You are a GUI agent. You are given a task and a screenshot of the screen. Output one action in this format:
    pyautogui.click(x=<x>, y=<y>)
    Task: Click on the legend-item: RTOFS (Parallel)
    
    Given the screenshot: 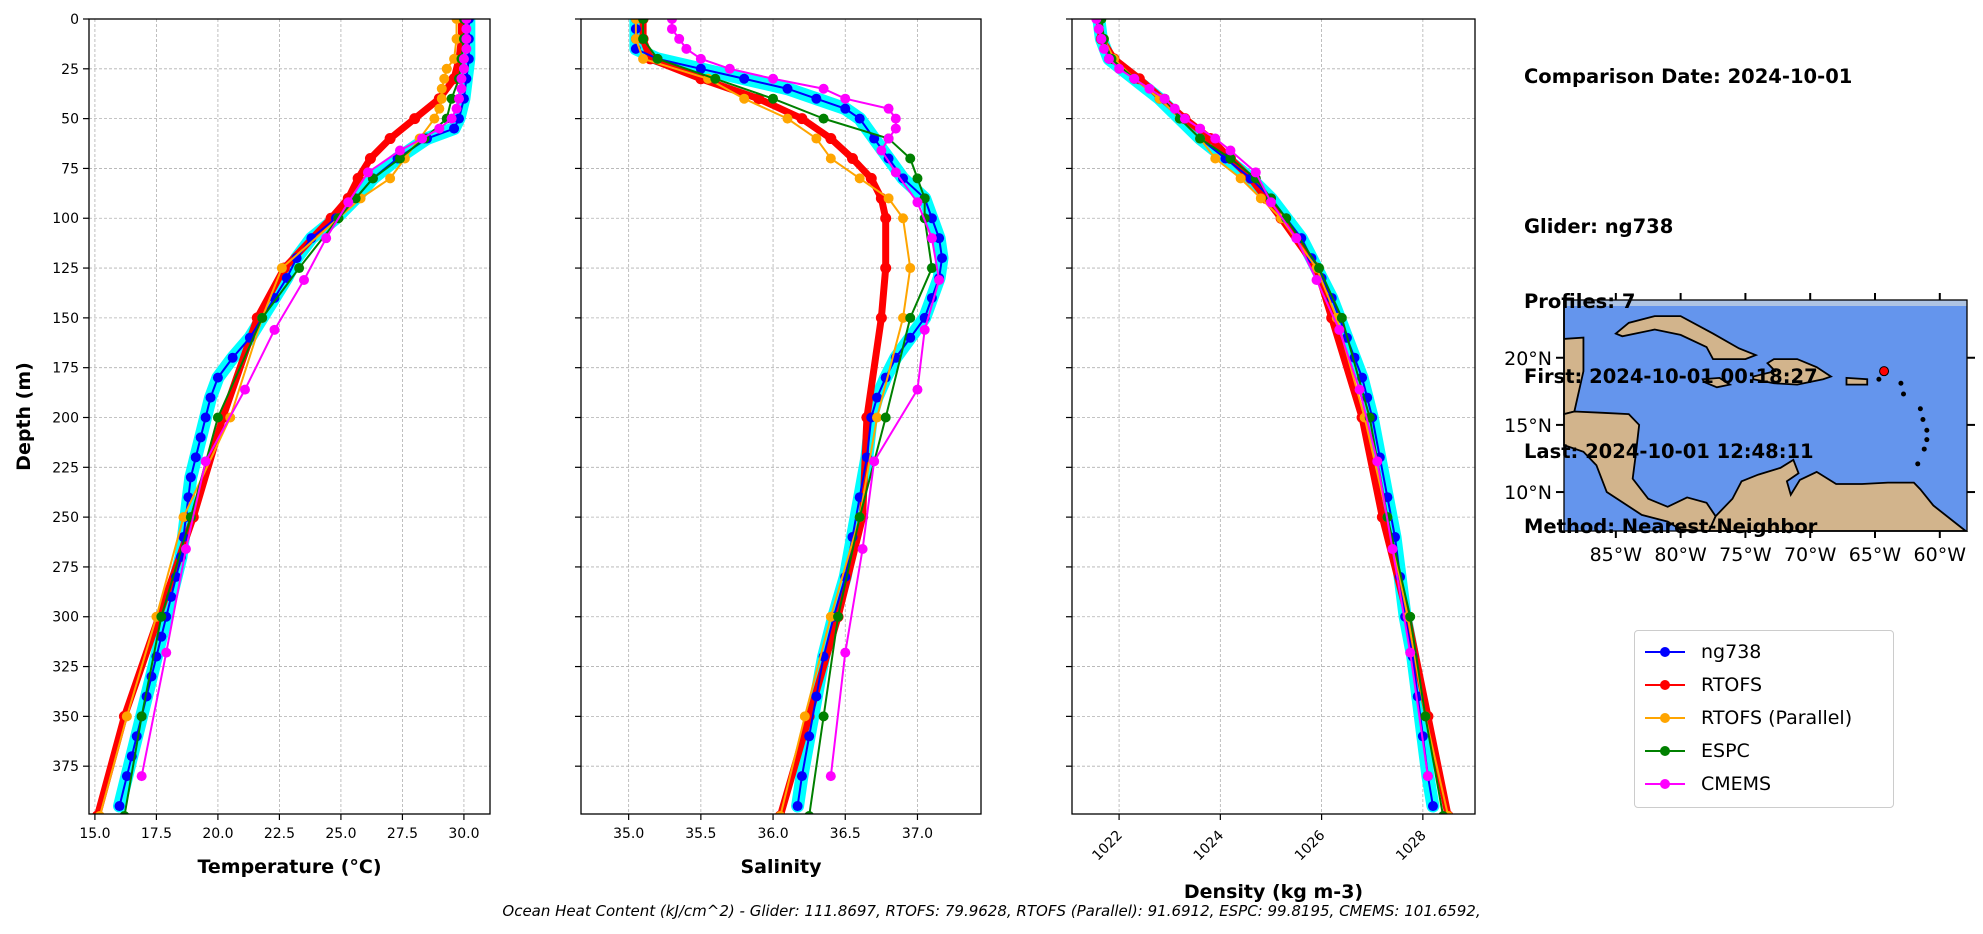 What is the action you would take?
    pyautogui.click(x=1747, y=718)
    